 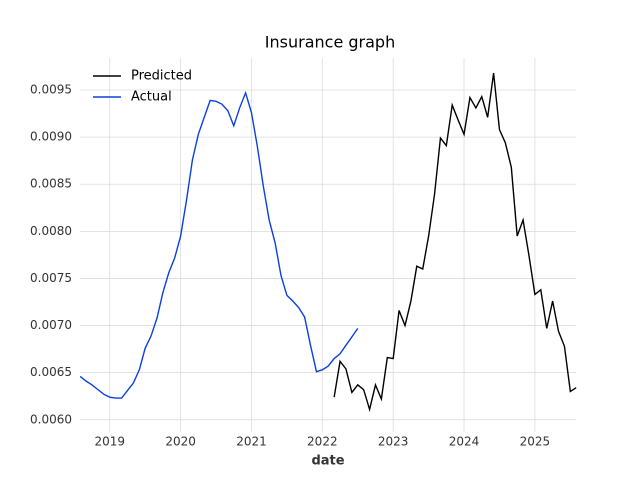 What do you see at coordinates (51, 231) in the screenshot?
I see `y-tick-label: 0.0080` at bounding box center [51, 231].